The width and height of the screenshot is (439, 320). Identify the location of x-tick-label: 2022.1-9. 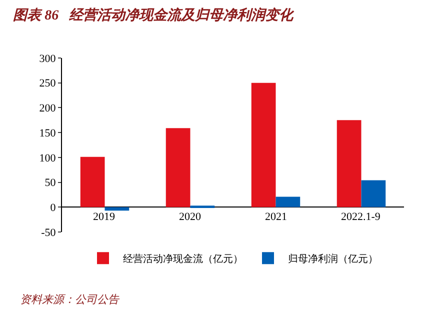
(361, 217).